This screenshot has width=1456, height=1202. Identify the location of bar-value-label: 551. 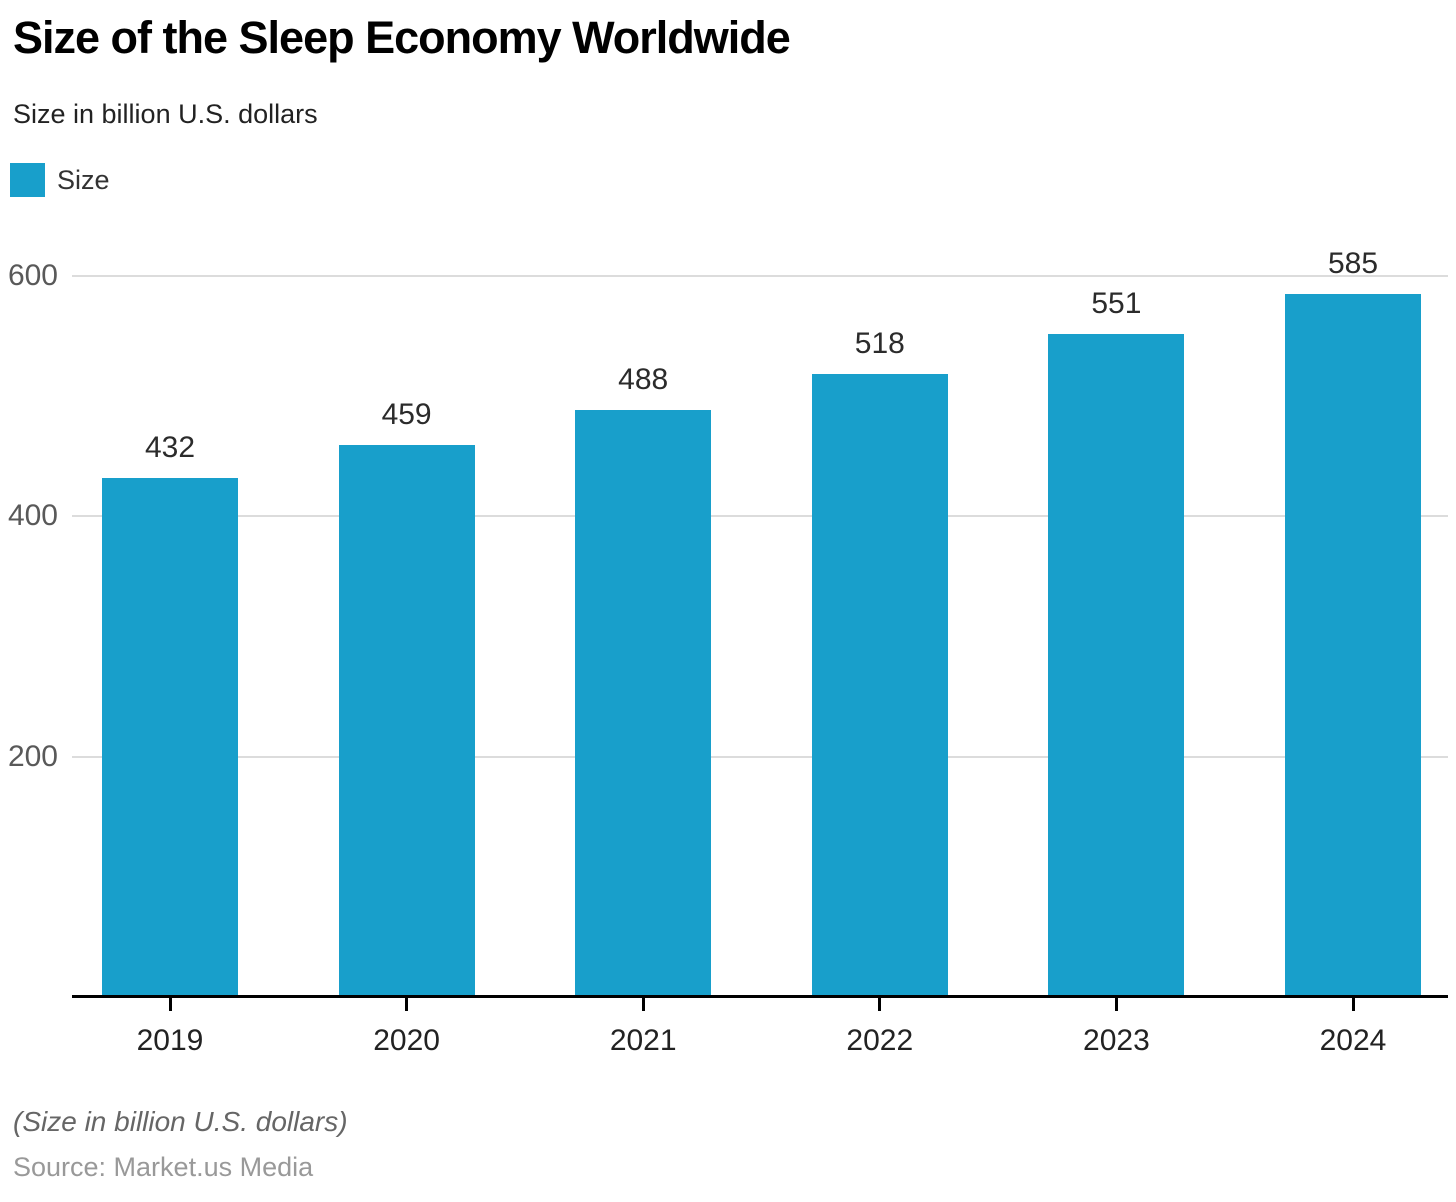
(1116, 304).